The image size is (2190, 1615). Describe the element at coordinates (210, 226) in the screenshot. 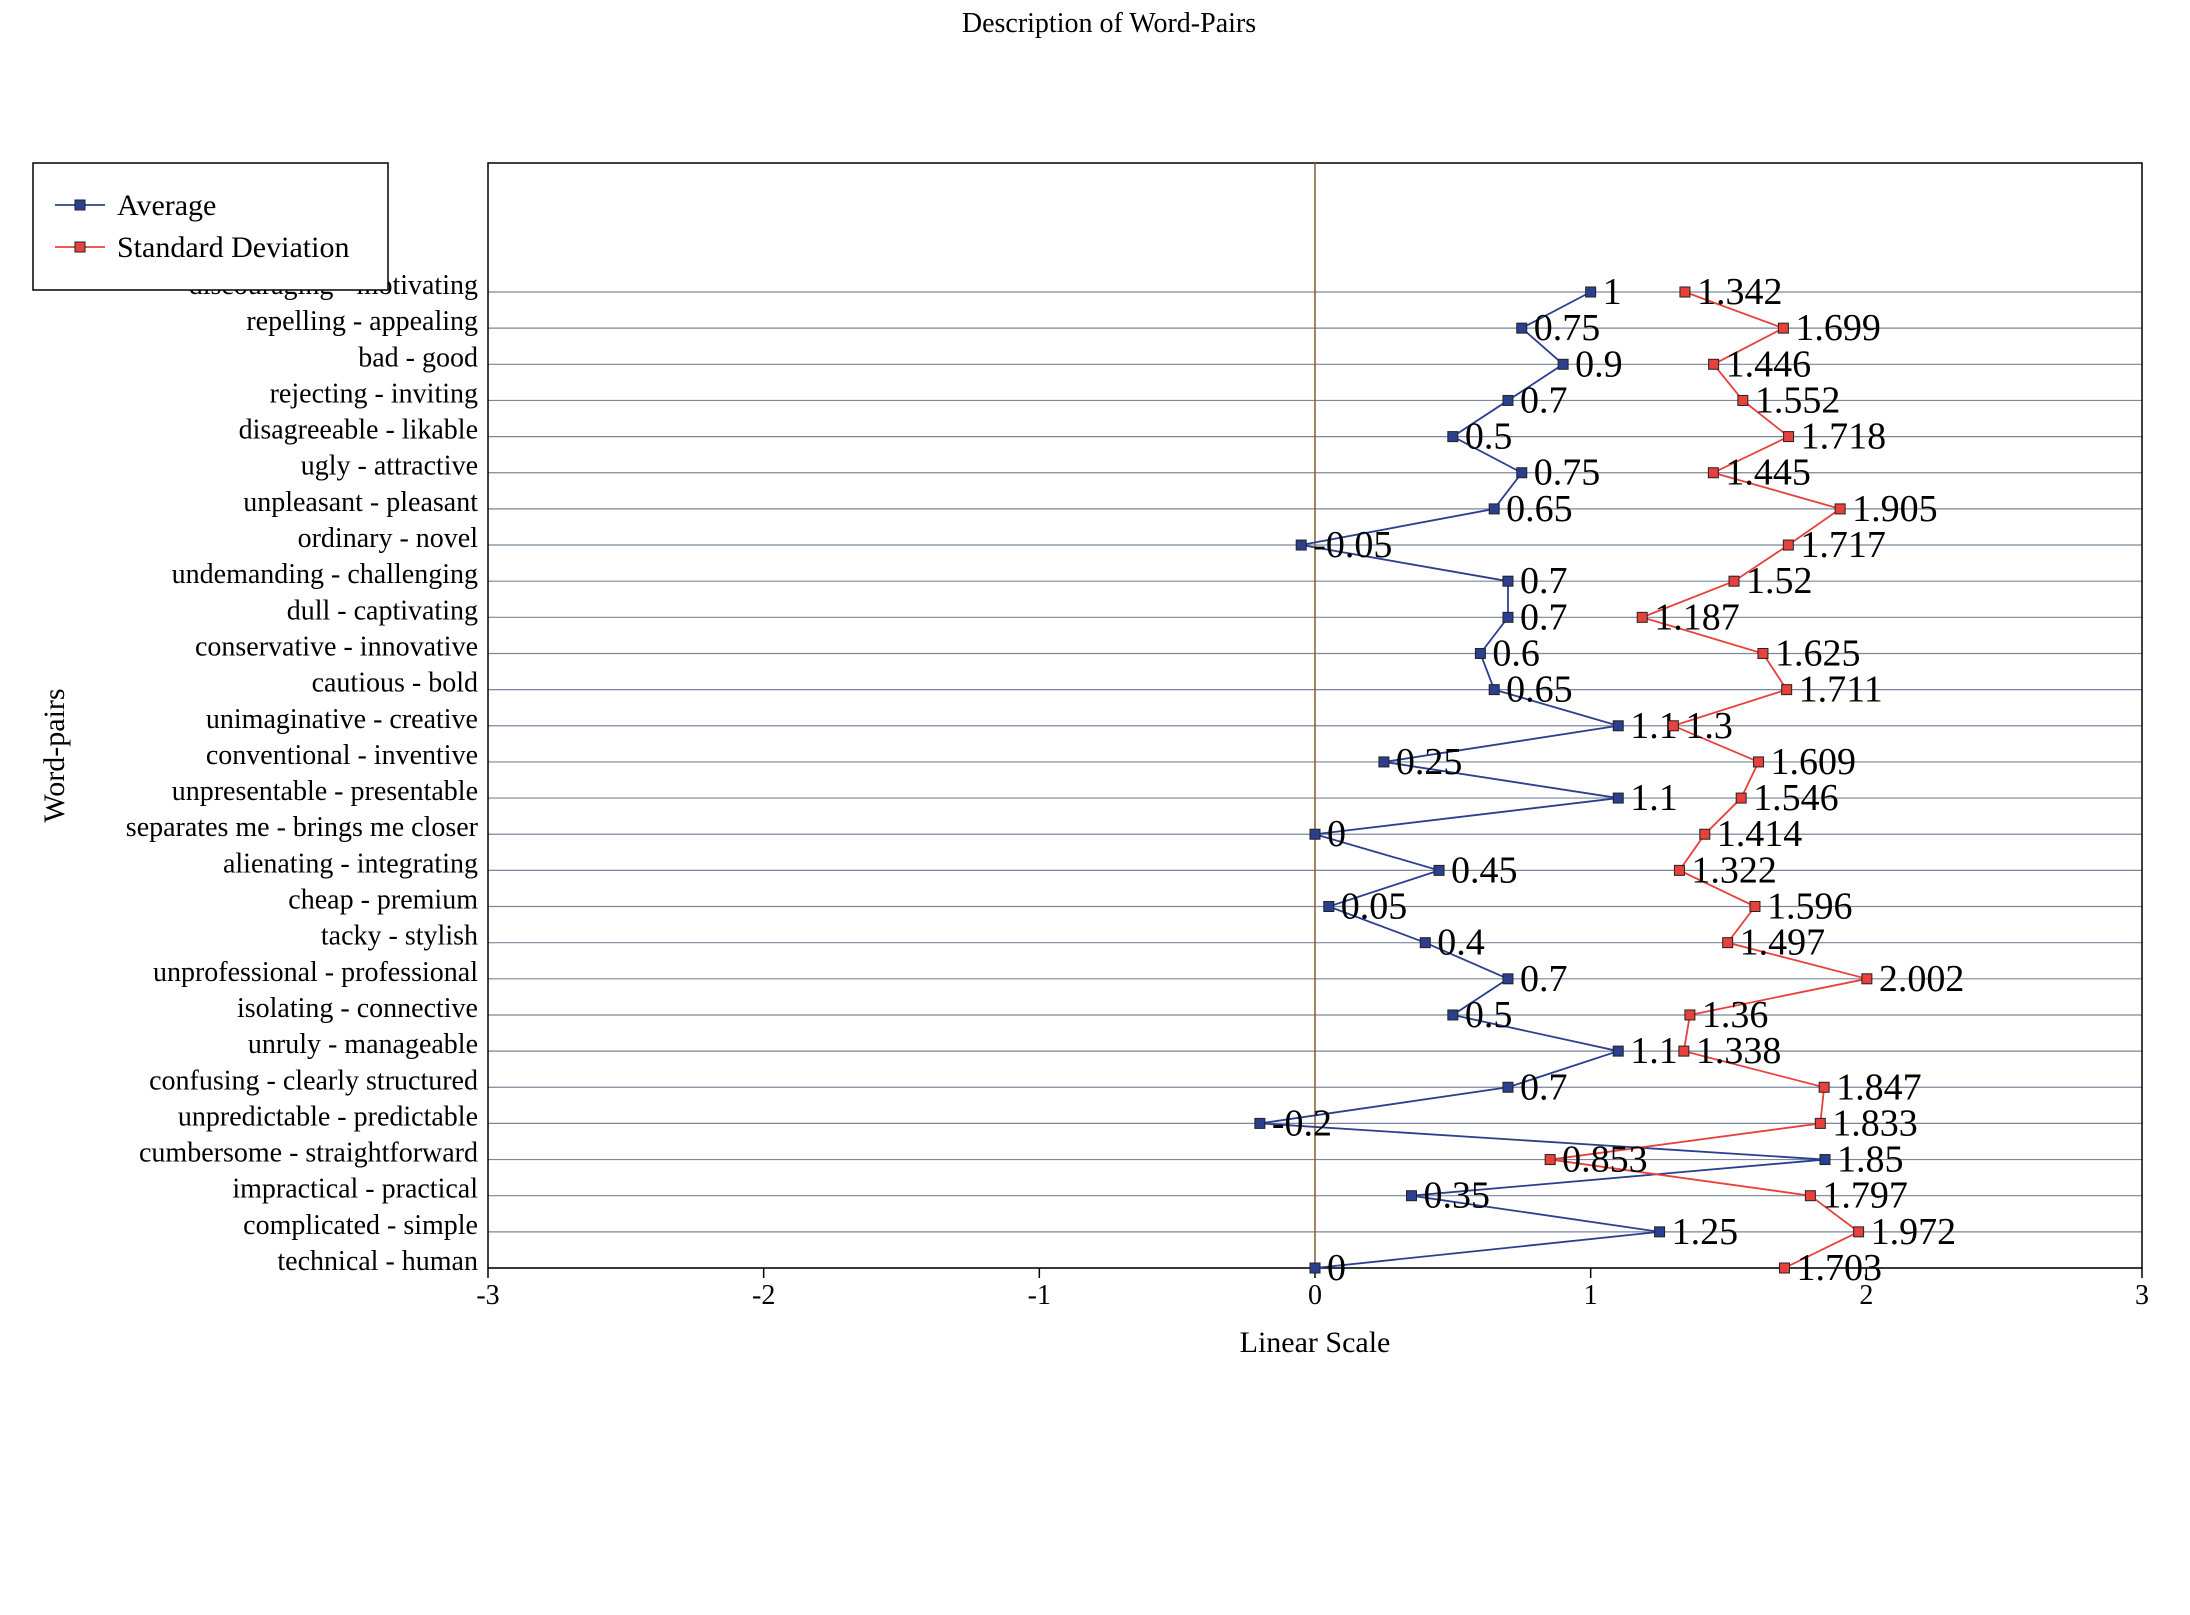

I see `legend: Average Standard Deviation` at that location.